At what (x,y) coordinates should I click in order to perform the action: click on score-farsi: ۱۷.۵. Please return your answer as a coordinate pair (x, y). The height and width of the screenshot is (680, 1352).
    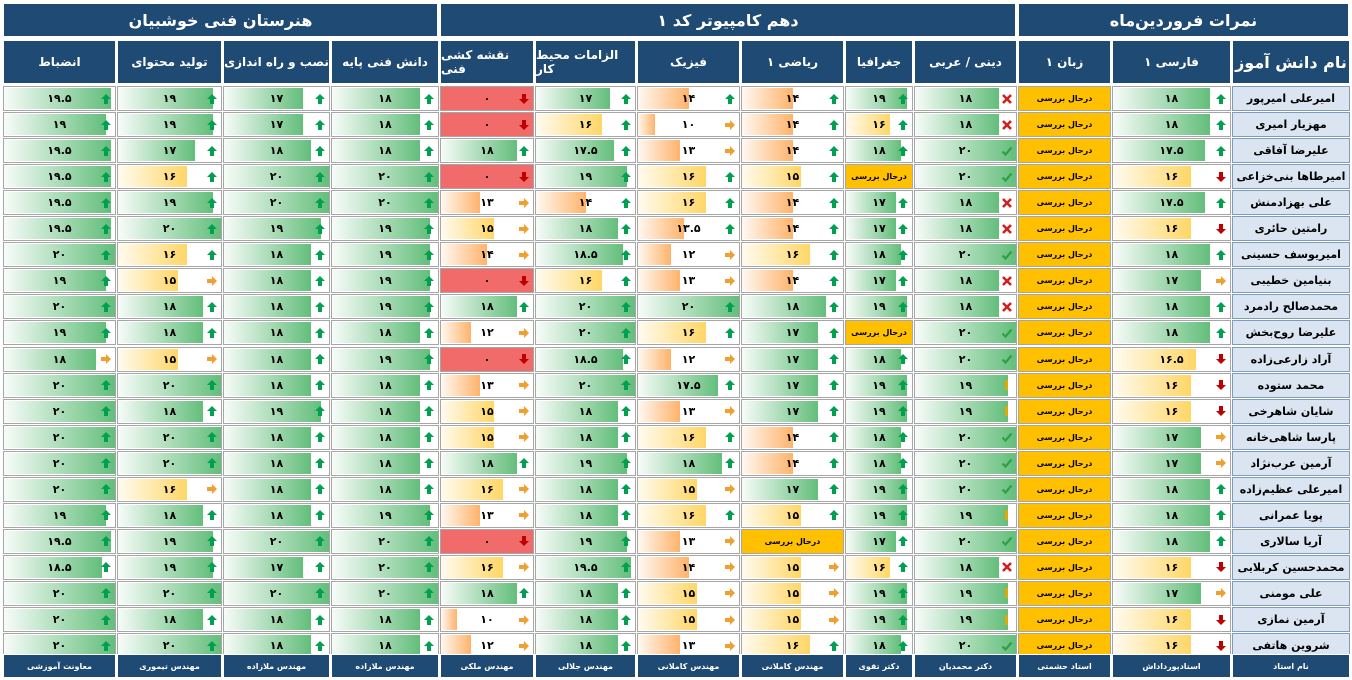
    Looking at the image, I should click on (1171, 151).